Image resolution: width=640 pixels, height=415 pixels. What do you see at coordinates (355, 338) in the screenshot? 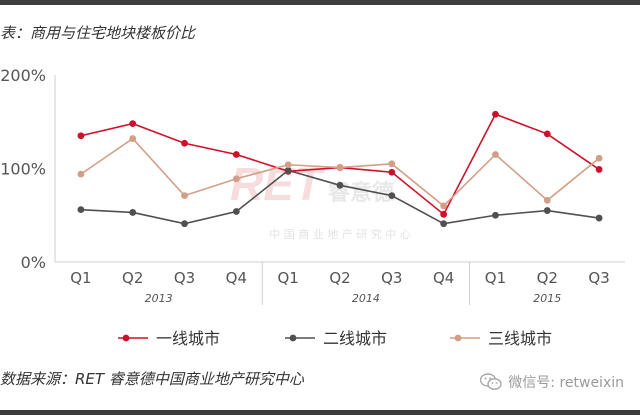
I see `legend-label: 二线城市` at bounding box center [355, 338].